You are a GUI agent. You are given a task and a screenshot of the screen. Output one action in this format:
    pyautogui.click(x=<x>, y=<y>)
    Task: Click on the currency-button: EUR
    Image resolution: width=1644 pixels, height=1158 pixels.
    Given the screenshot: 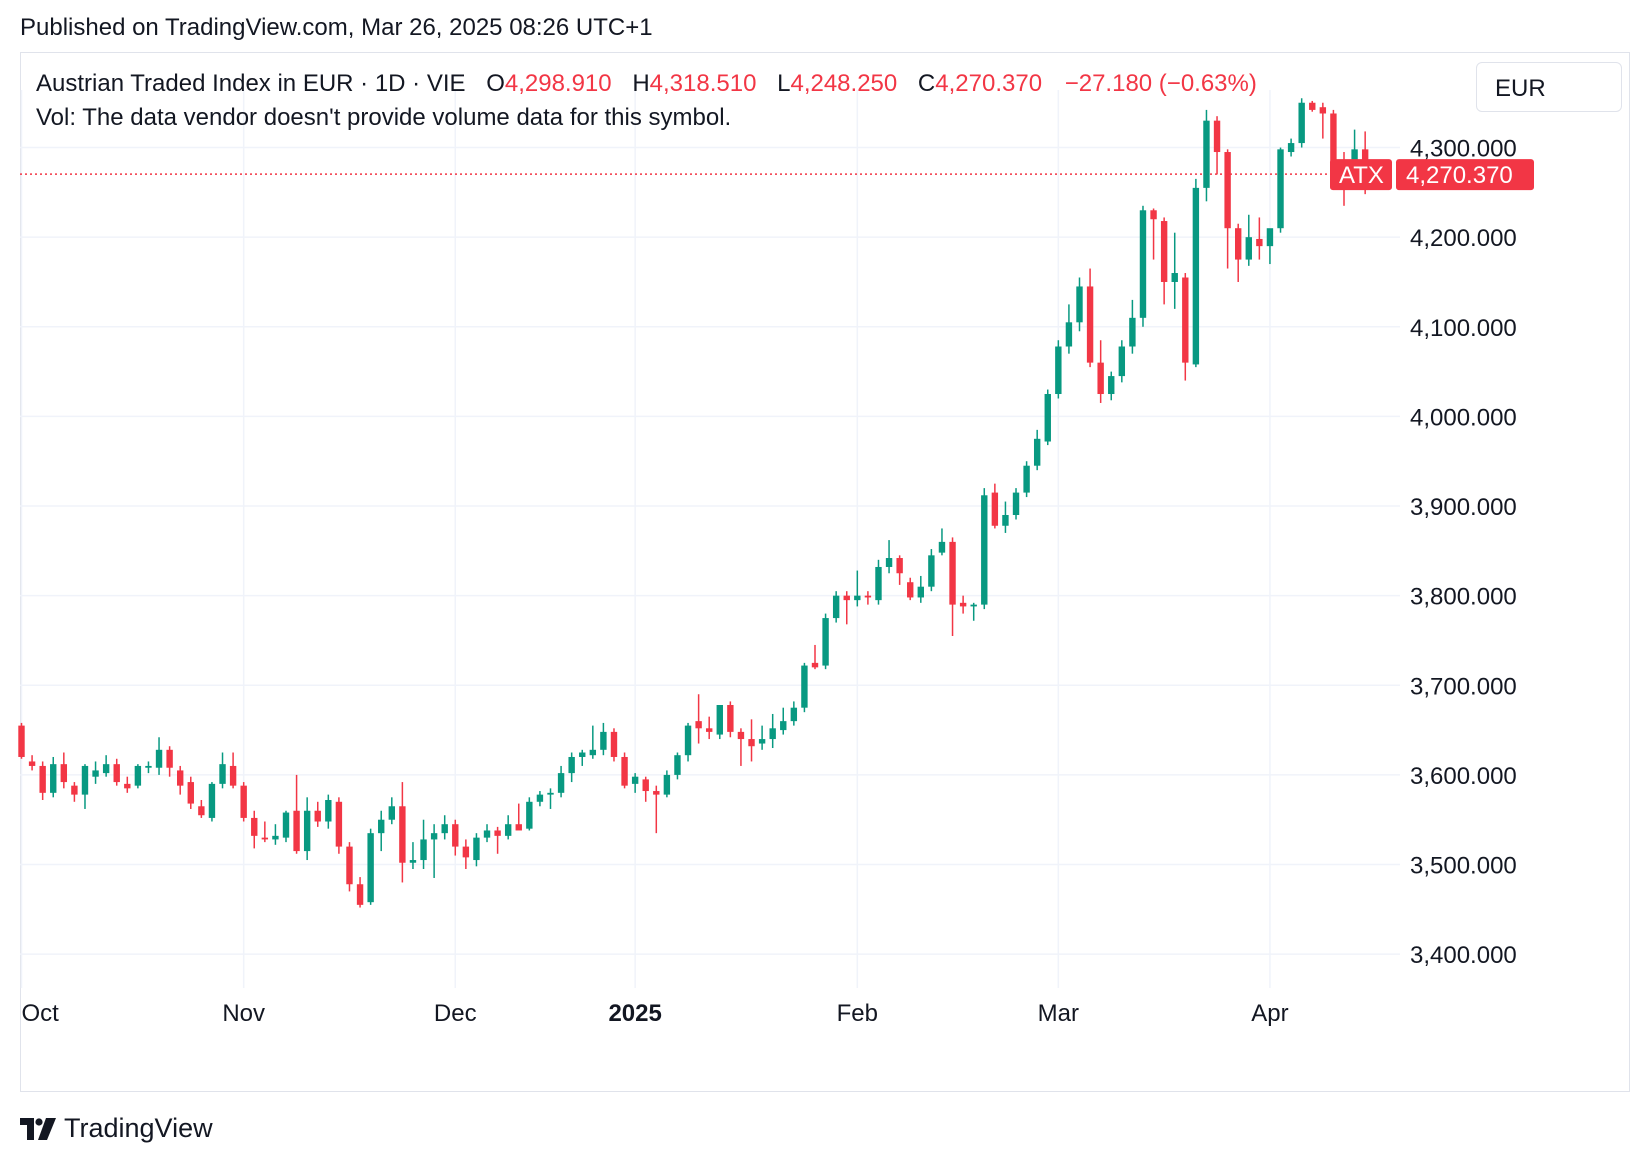 What is the action you would take?
    pyautogui.click(x=1549, y=87)
    